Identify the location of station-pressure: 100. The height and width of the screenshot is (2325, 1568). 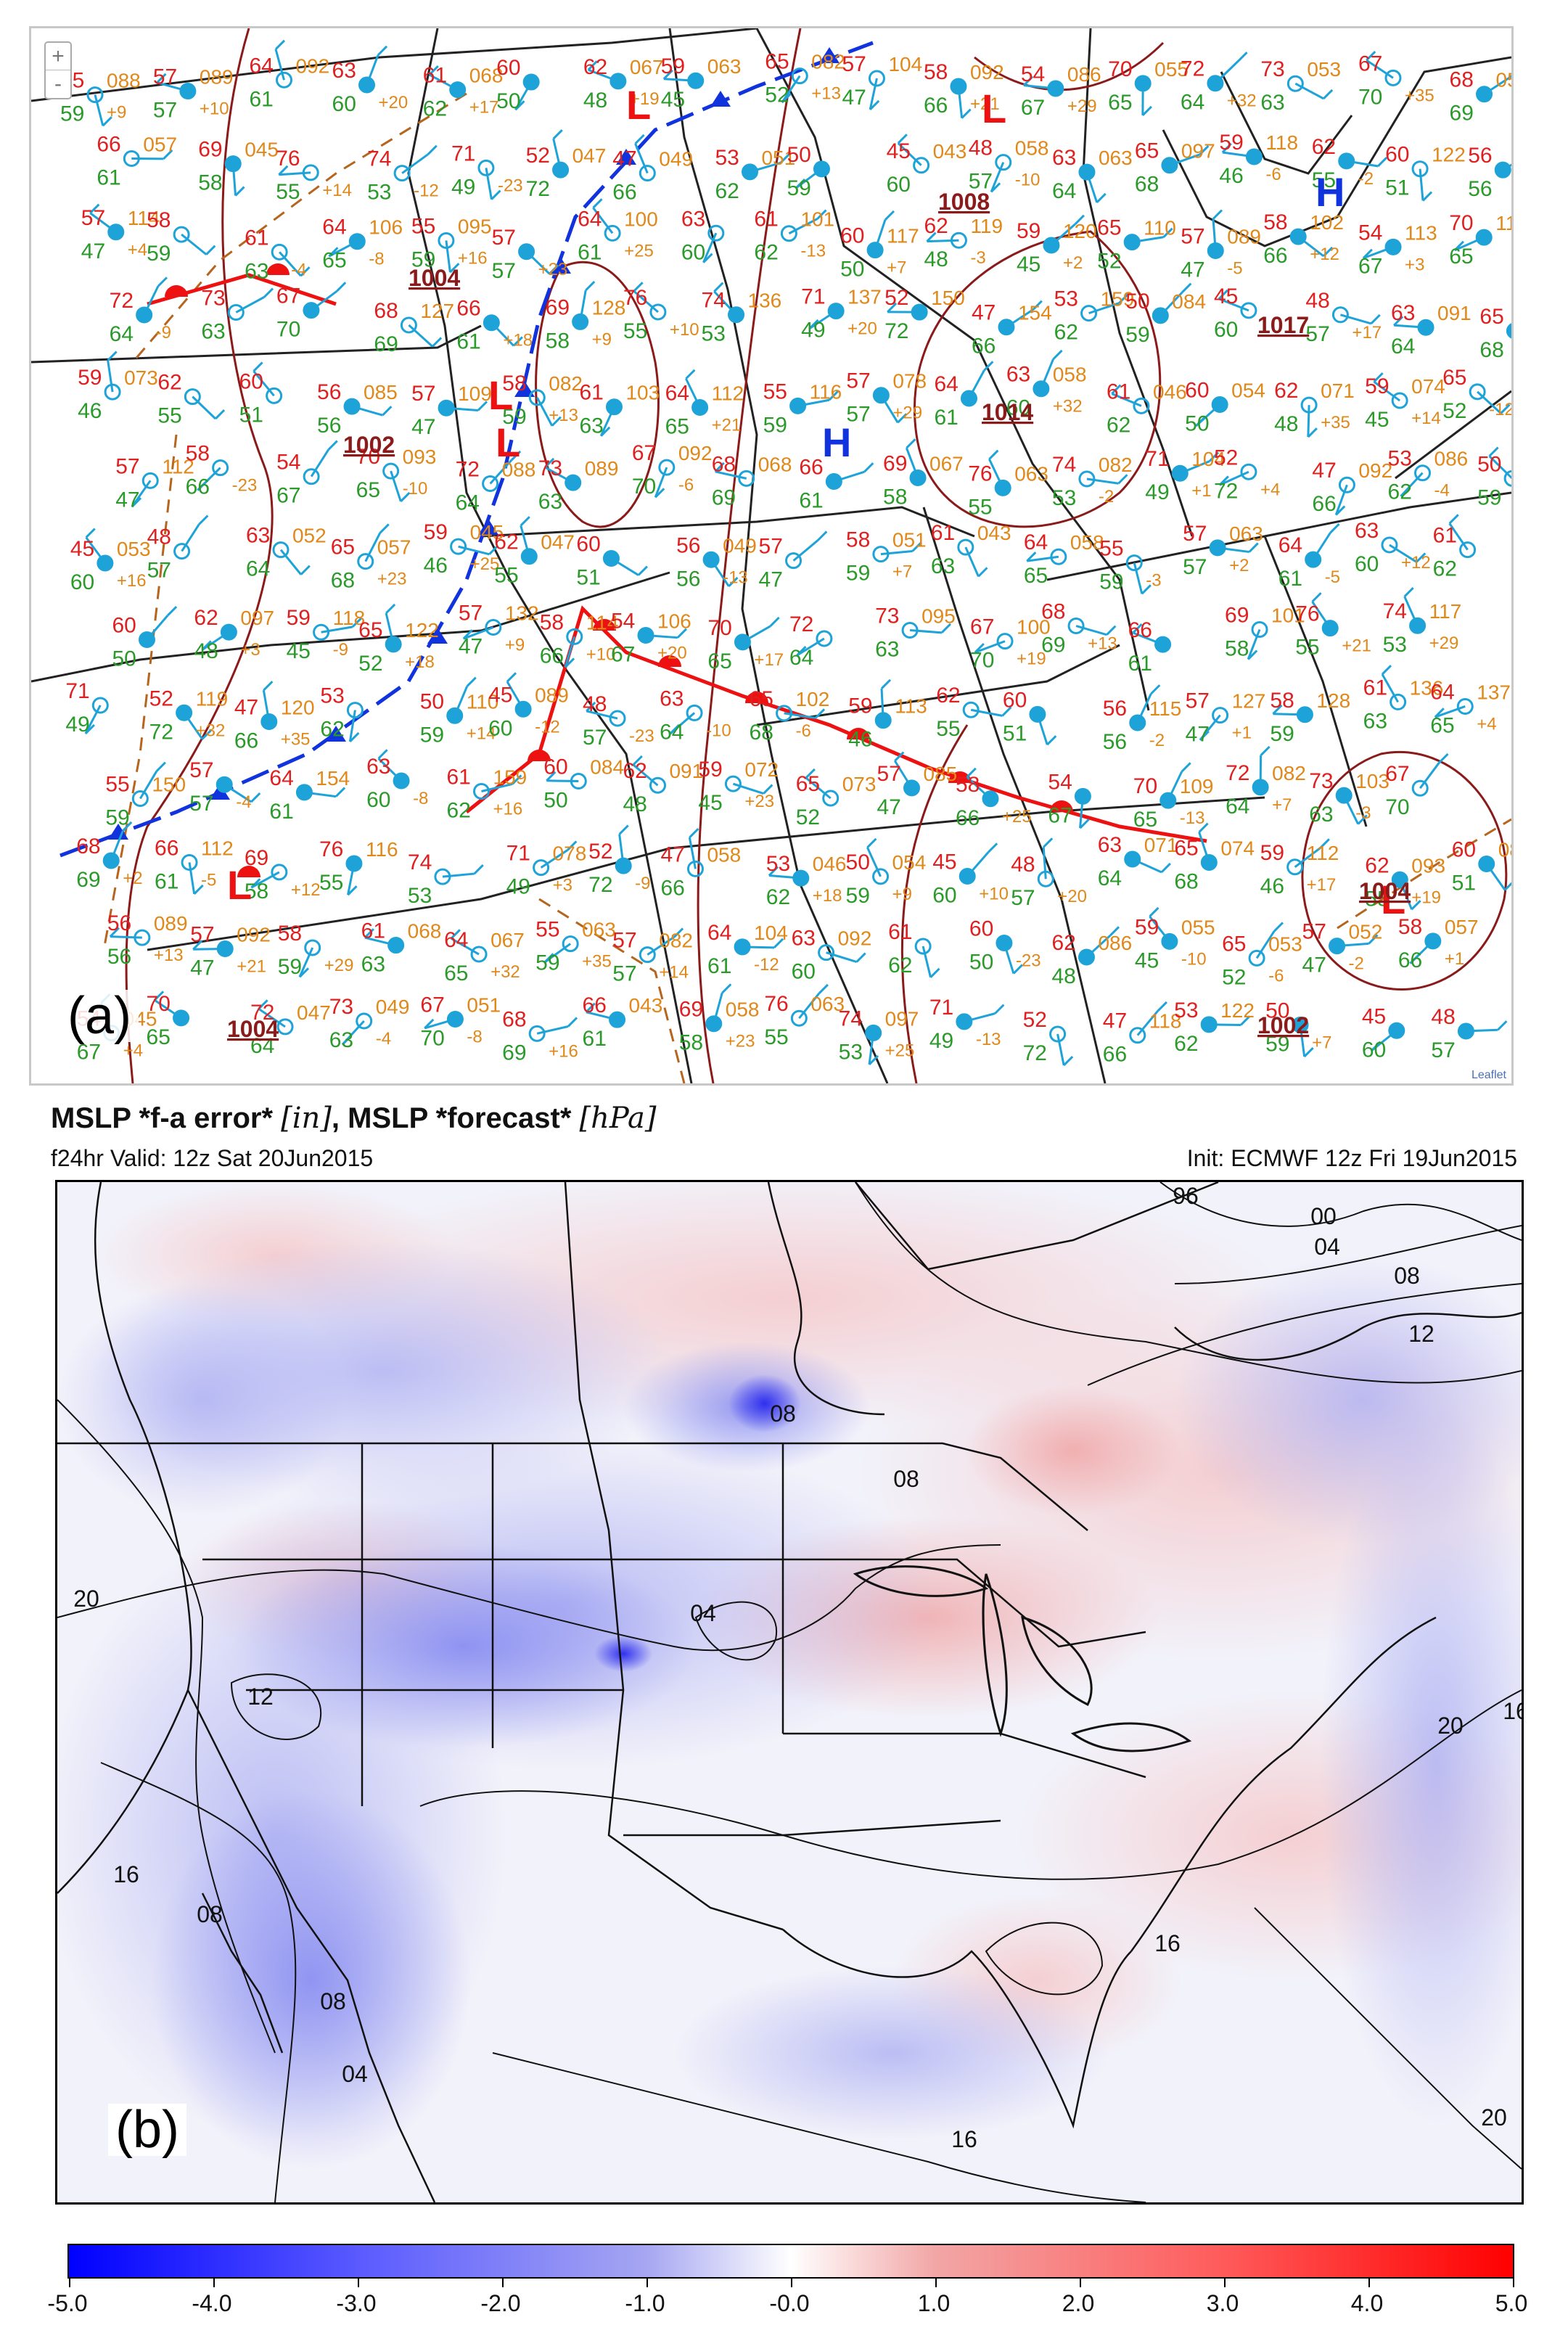
(641, 219).